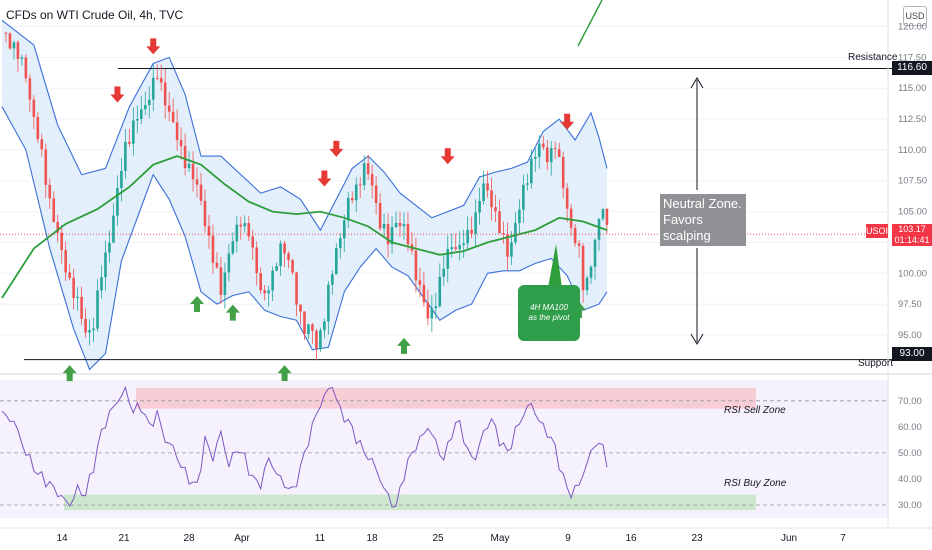 This screenshot has width=932, height=550. I want to click on time-tick-label: Apr, so click(242, 538).